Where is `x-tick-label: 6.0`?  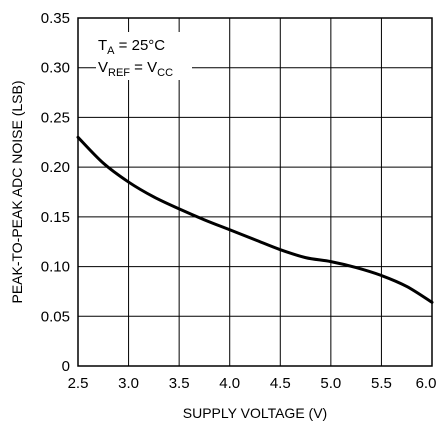 x-tick-label: 6.0 is located at coordinates (426, 383).